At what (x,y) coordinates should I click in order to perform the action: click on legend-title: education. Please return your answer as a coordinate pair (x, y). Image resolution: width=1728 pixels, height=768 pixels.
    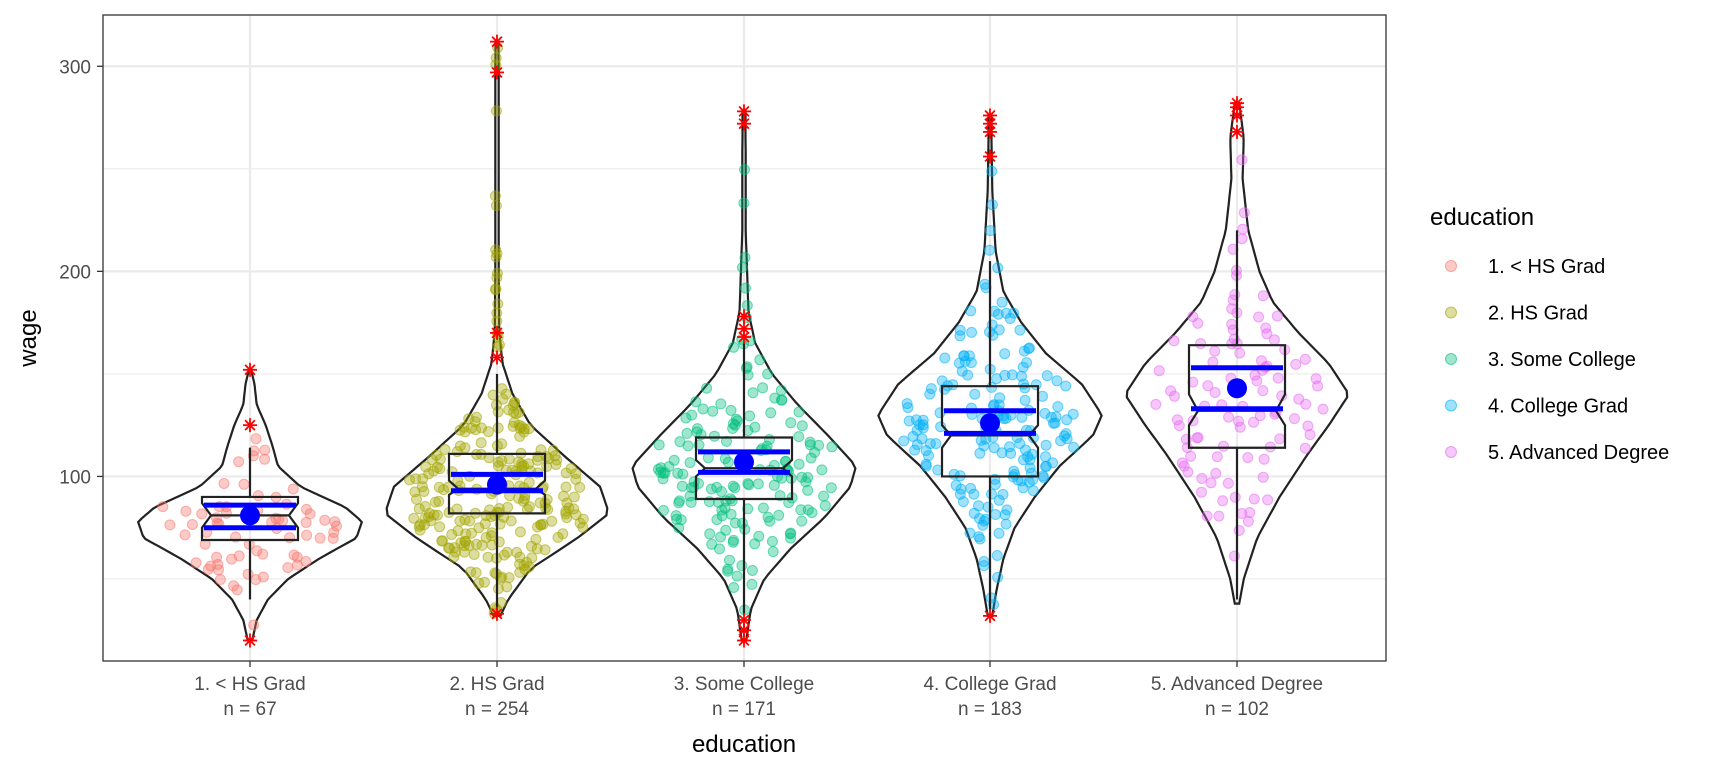
    Looking at the image, I should click on (1482, 217).